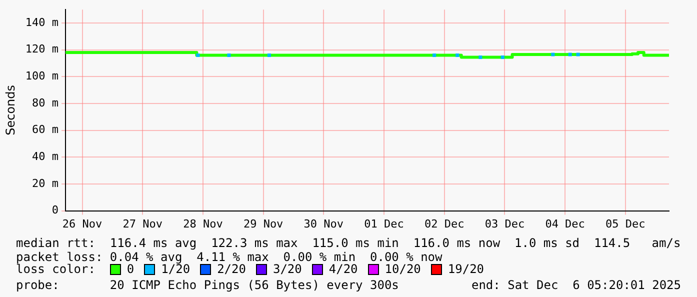  Describe the element at coordinates (565, 223) in the screenshot. I see `x-tick-label: 04 Dec` at that location.